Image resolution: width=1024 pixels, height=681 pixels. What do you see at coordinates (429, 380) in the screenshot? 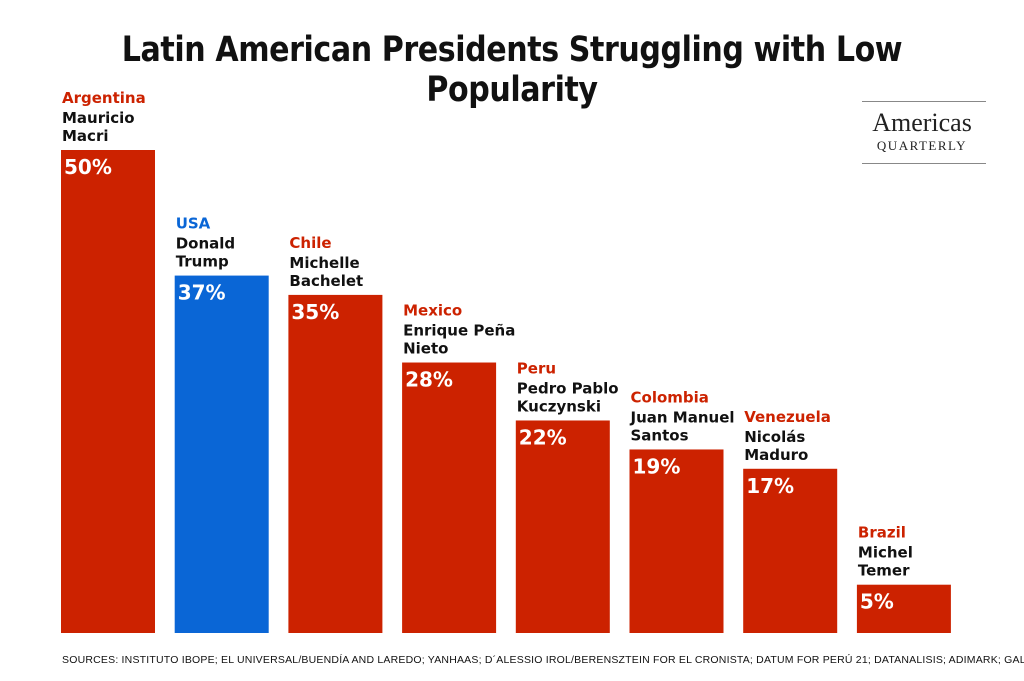
I see `value-label-mexico: 28%` at bounding box center [429, 380].